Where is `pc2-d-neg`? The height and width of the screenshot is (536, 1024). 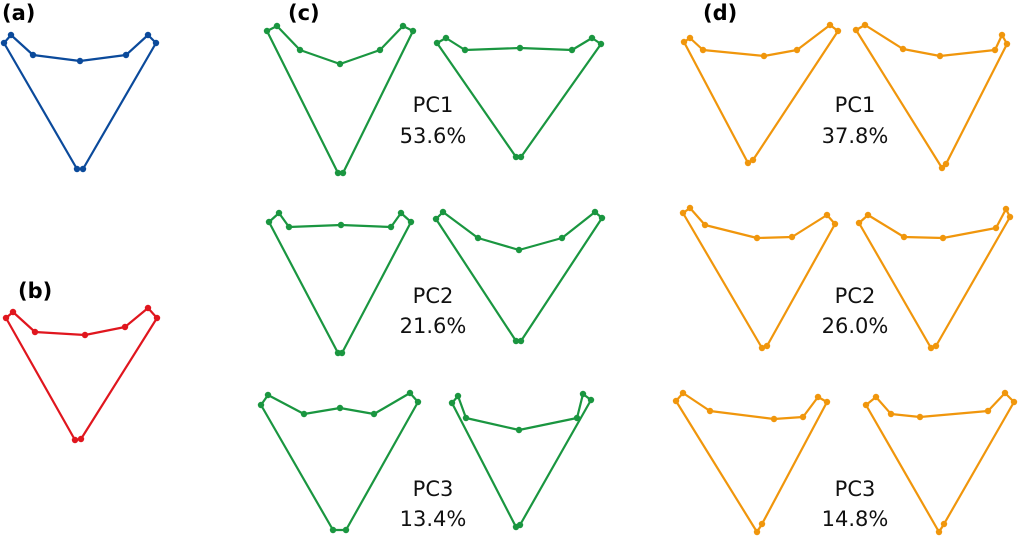 pc2-d-neg is located at coordinates (759, 278).